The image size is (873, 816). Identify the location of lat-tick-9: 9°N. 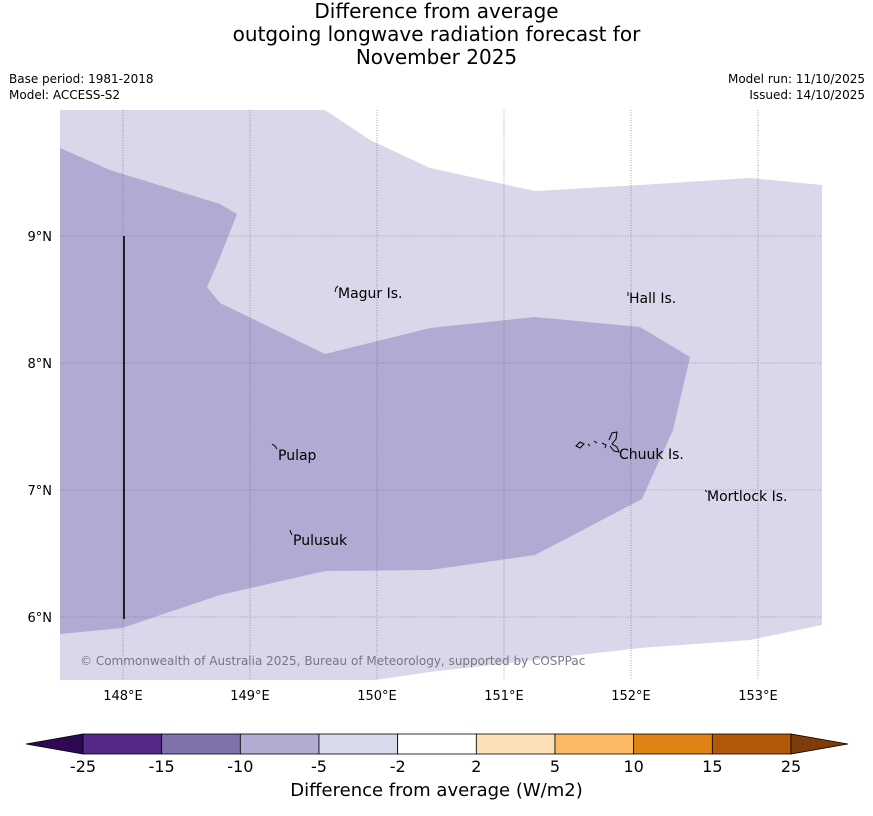
(40, 237).